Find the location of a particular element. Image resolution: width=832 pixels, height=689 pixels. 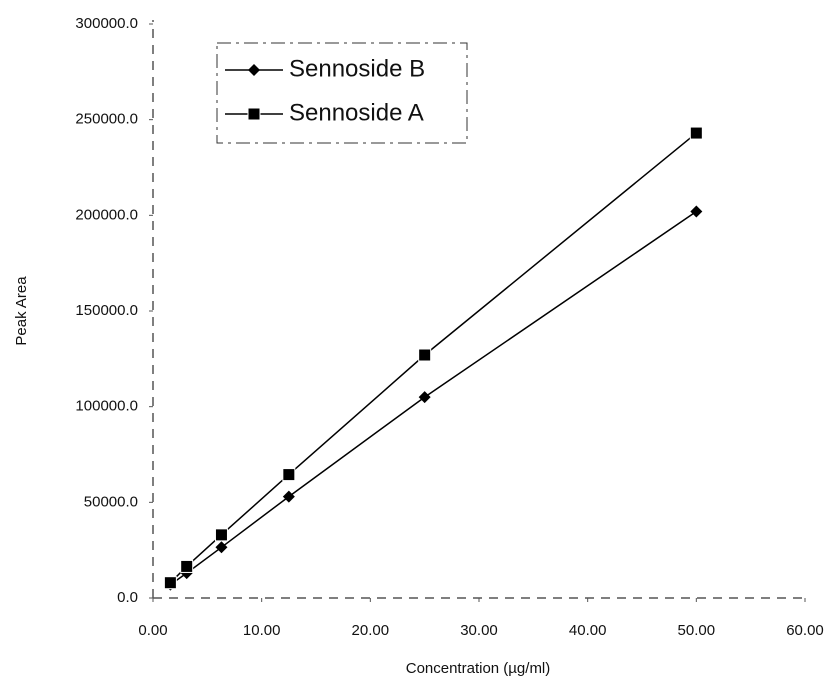

x-axis-title: Concentration (µg/ml) is located at coordinates (478, 668).